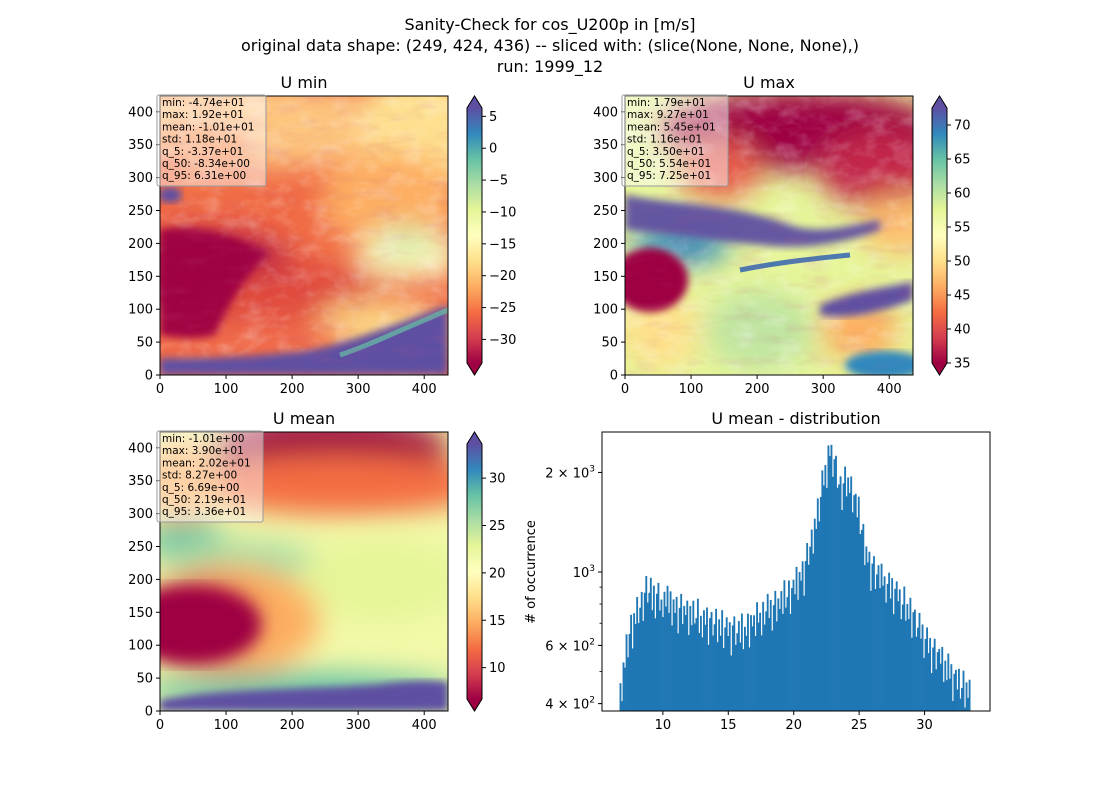 This screenshot has height=800, width=1100. Describe the element at coordinates (206, 463) in the screenshot. I see `stat-line: mean: 2.02e+01` at that location.